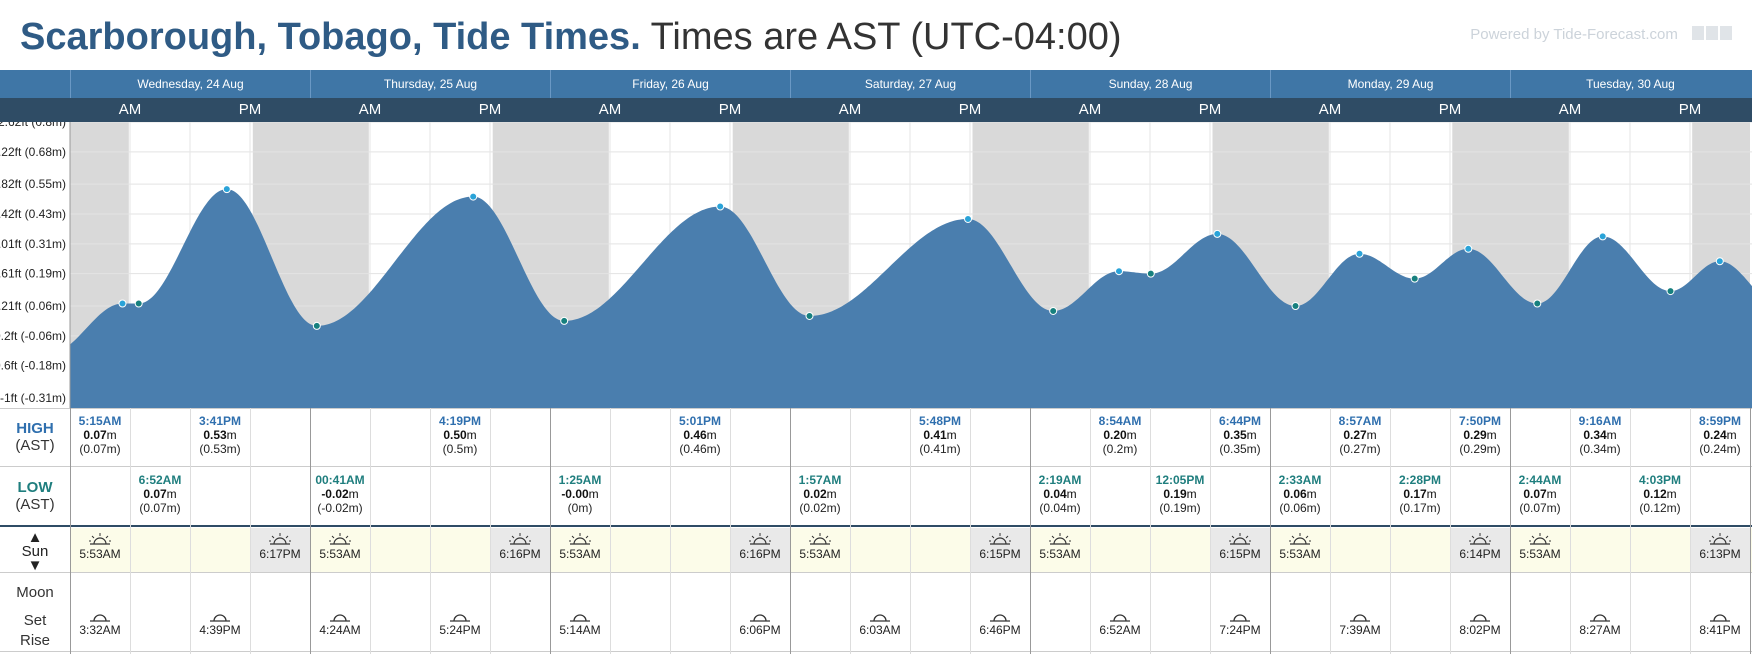 This screenshot has height=654, width=1752. What do you see at coordinates (460, 624) in the screenshot?
I see `moon-cell: 5:24PM` at bounding box center [460, 624].